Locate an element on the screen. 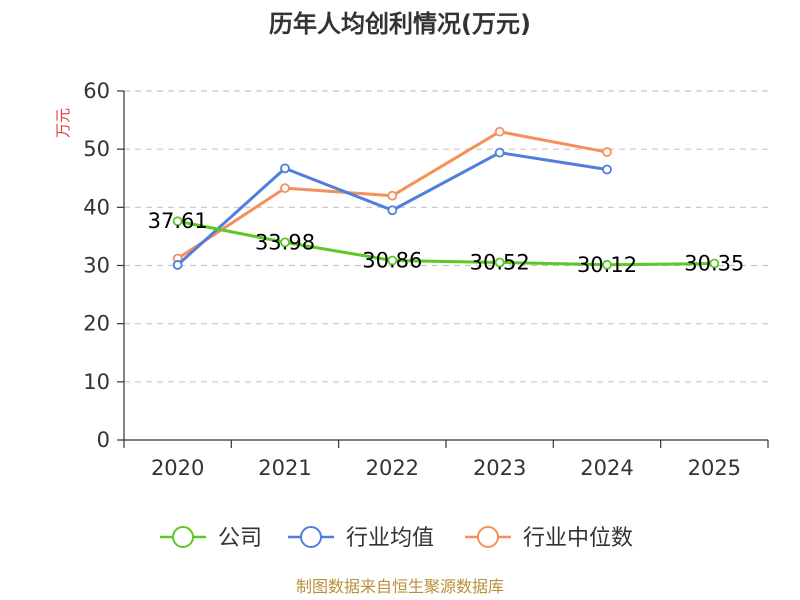 The image size is (800, 600). series-1-point-2020 is located at coordinates (177, 265).